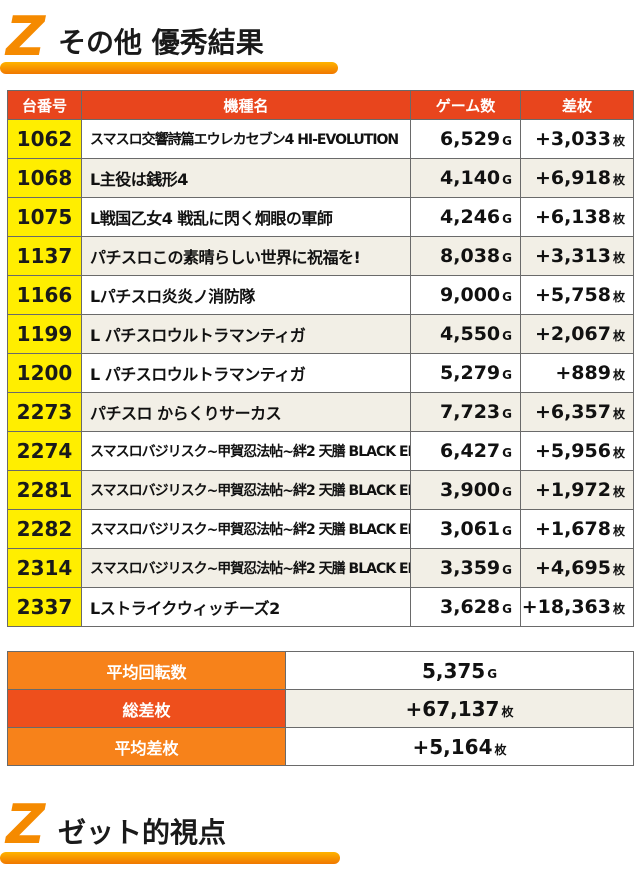 This screenshot has width=640, height=871. I want to click on total-diff-cell: +67,137 枚, so click(459, 708).